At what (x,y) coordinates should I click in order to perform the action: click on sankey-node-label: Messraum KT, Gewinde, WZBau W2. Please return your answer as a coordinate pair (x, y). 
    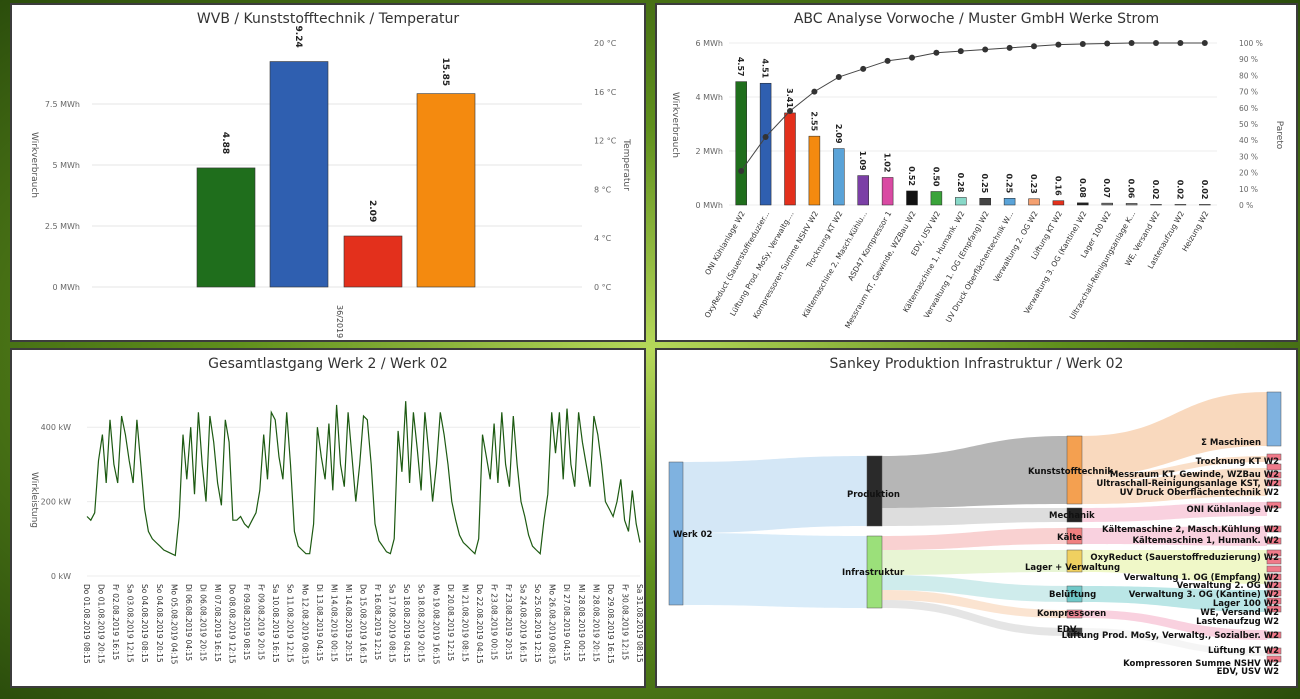
    Looking at the image, I should click on (1194, 475).